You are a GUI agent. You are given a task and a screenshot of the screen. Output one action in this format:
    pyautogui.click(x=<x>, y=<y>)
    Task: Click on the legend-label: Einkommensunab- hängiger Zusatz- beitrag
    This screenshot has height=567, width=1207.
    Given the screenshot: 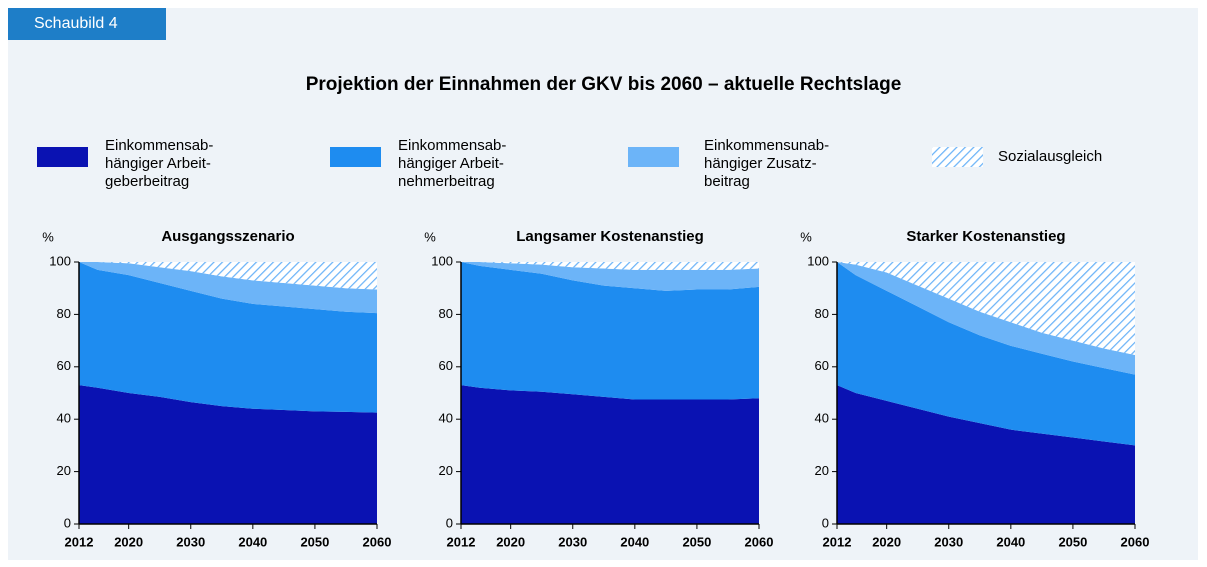 What is the action you would take?
    pyautogui.click(x=767, y=163)
    